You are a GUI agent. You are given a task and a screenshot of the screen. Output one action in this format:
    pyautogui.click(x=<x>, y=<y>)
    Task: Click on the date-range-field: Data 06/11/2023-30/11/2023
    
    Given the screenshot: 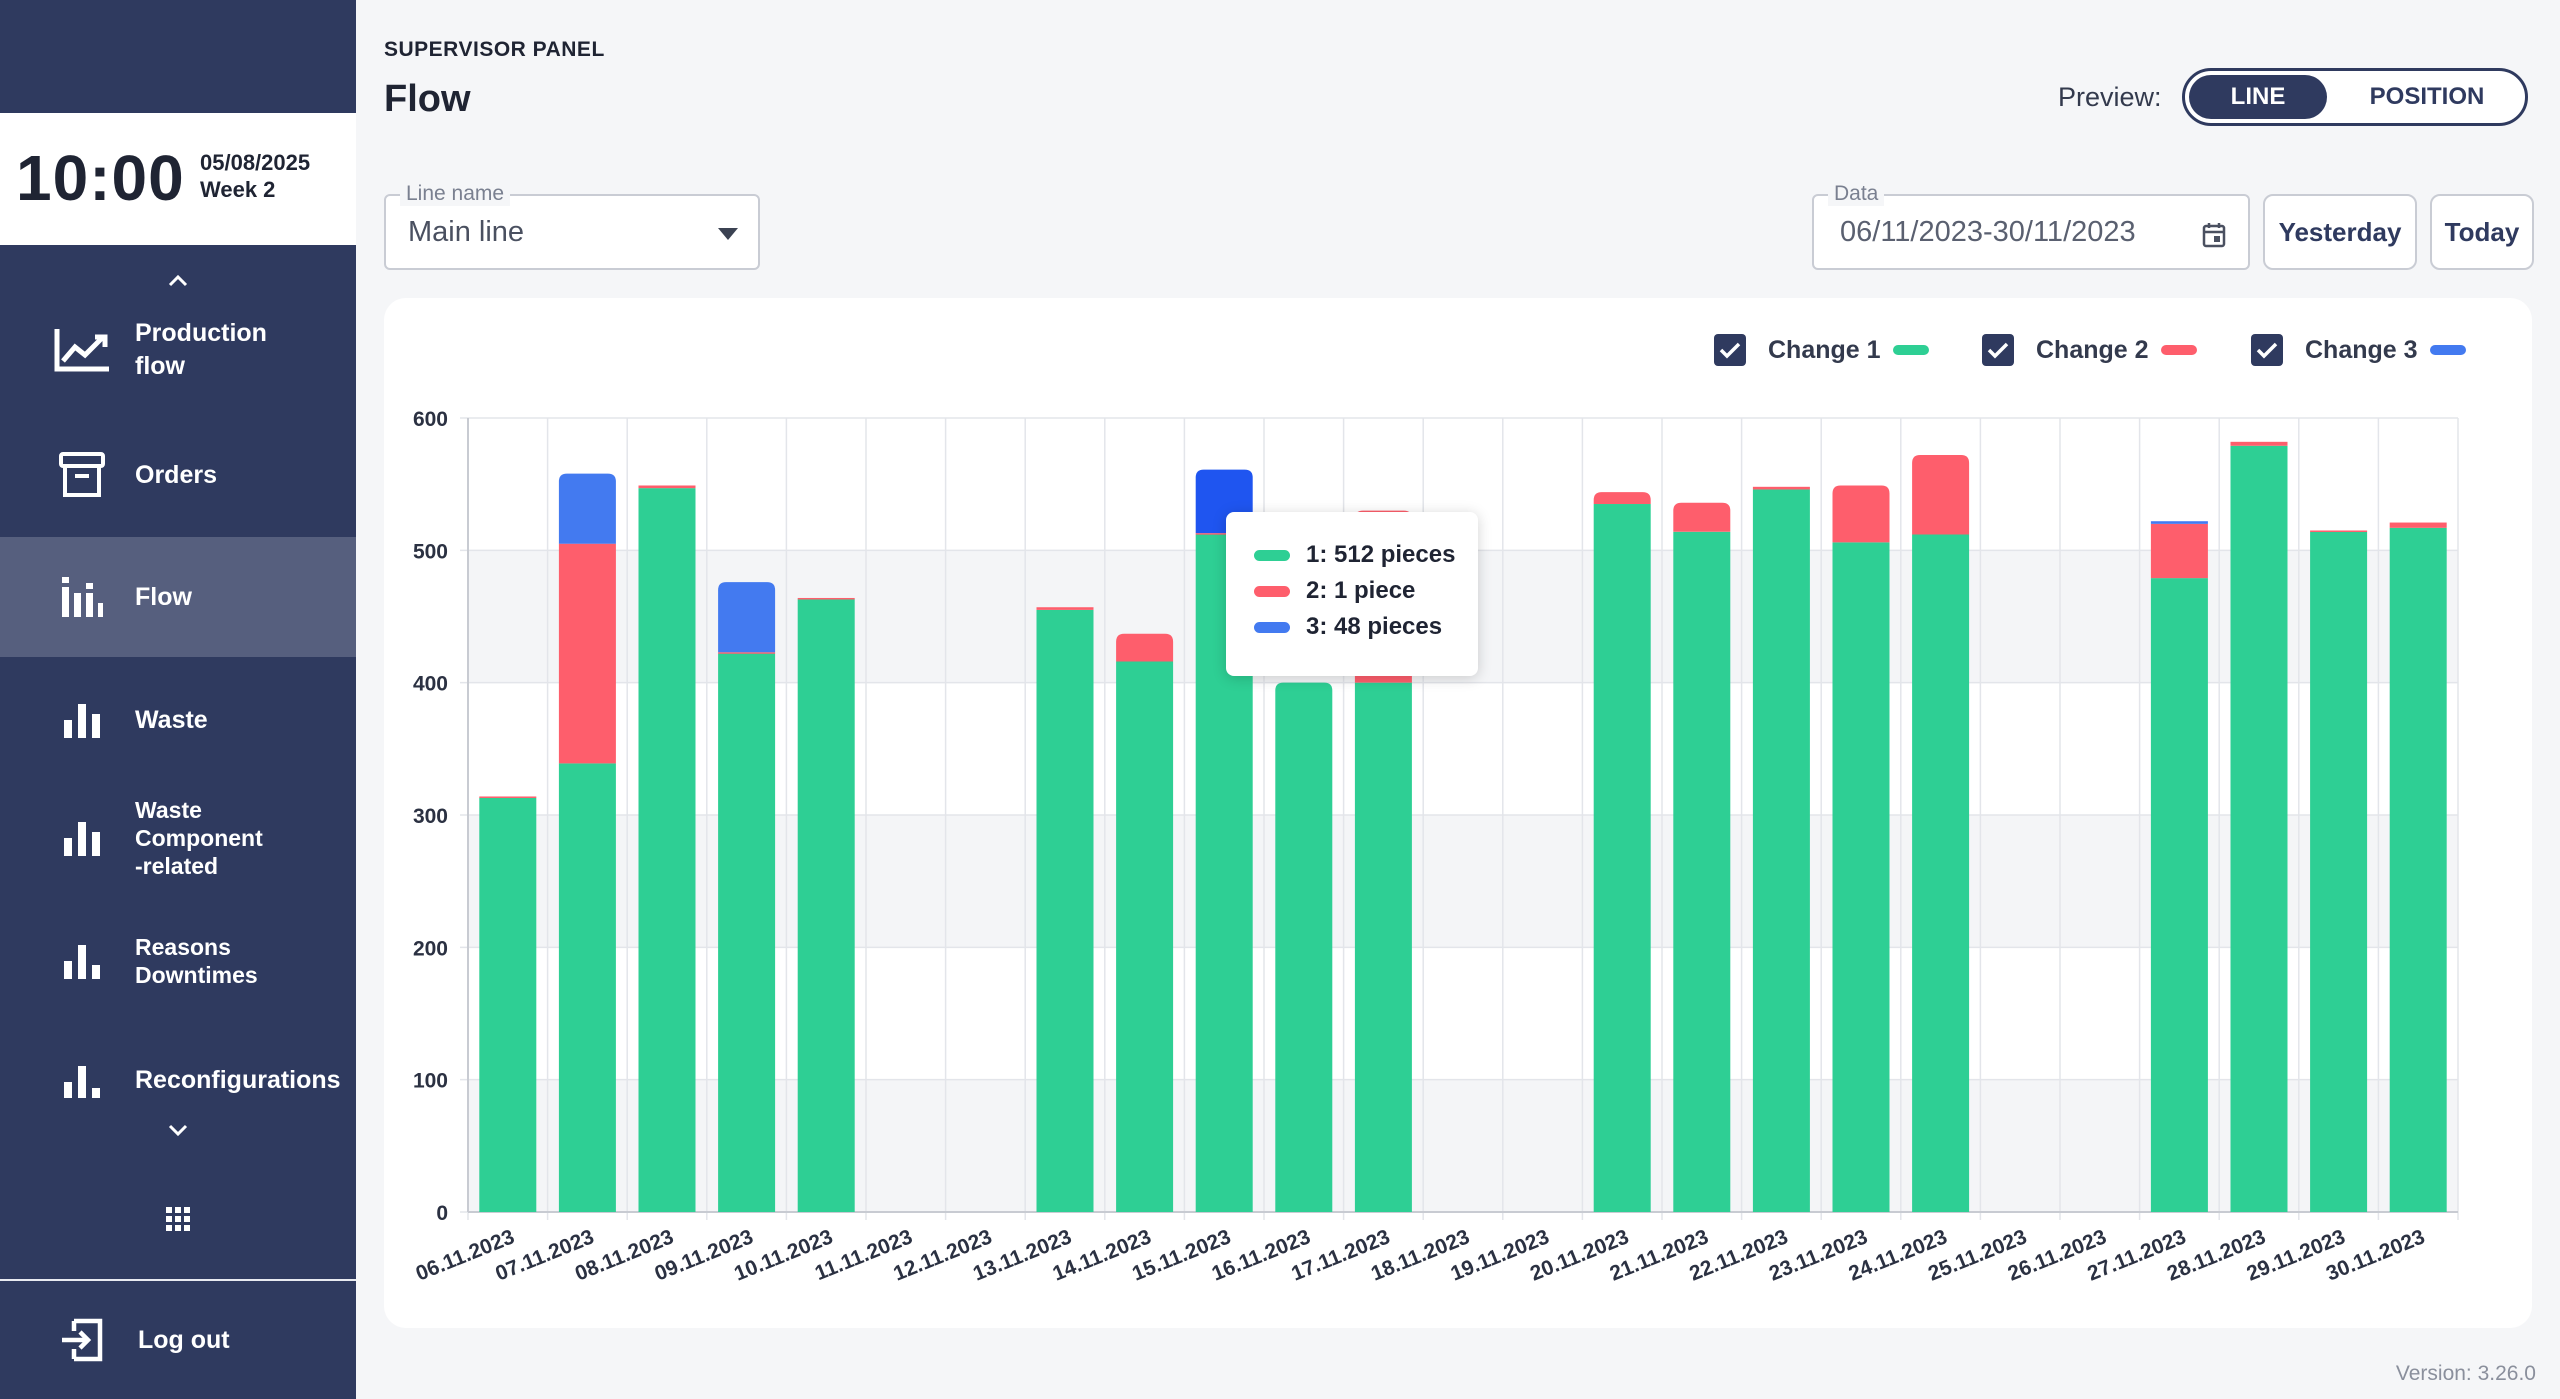 What is the action you would take?
    pyautogui.click(x=2031, y=226)
    